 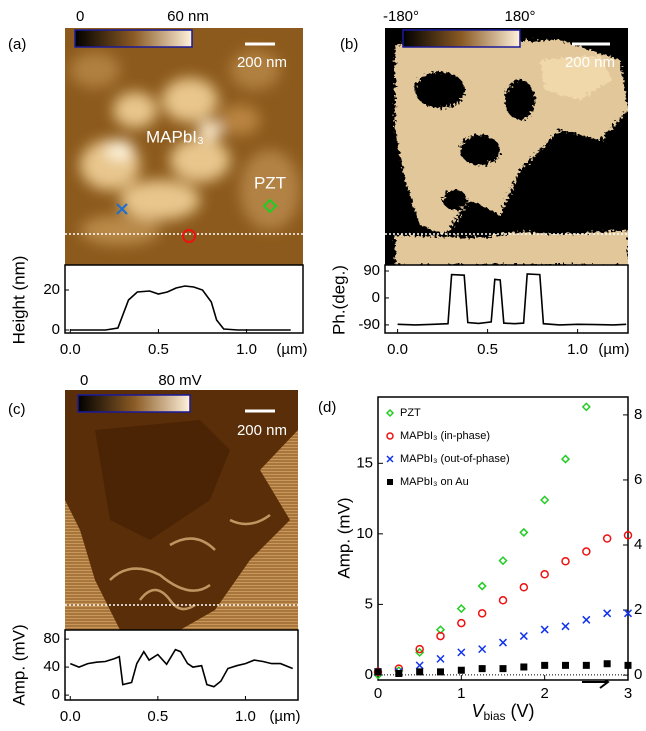 I want to click on colorbar-max: 80 mV, so click(x=179, y=380).